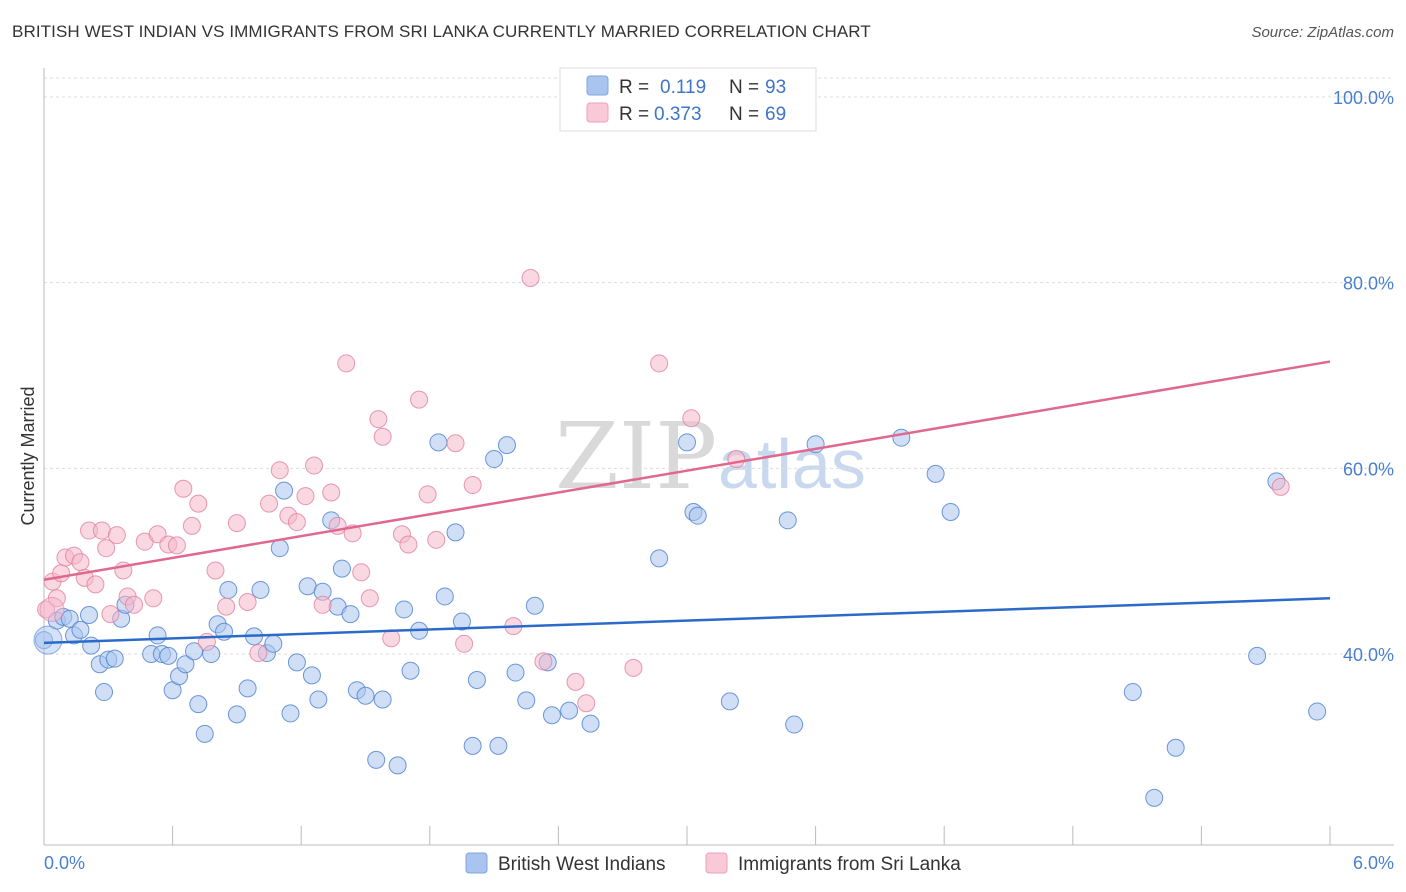 Image resolution: width=1406 pixels, height=892 pixels. I want to click on trend-line-blue, so click(687, 621).